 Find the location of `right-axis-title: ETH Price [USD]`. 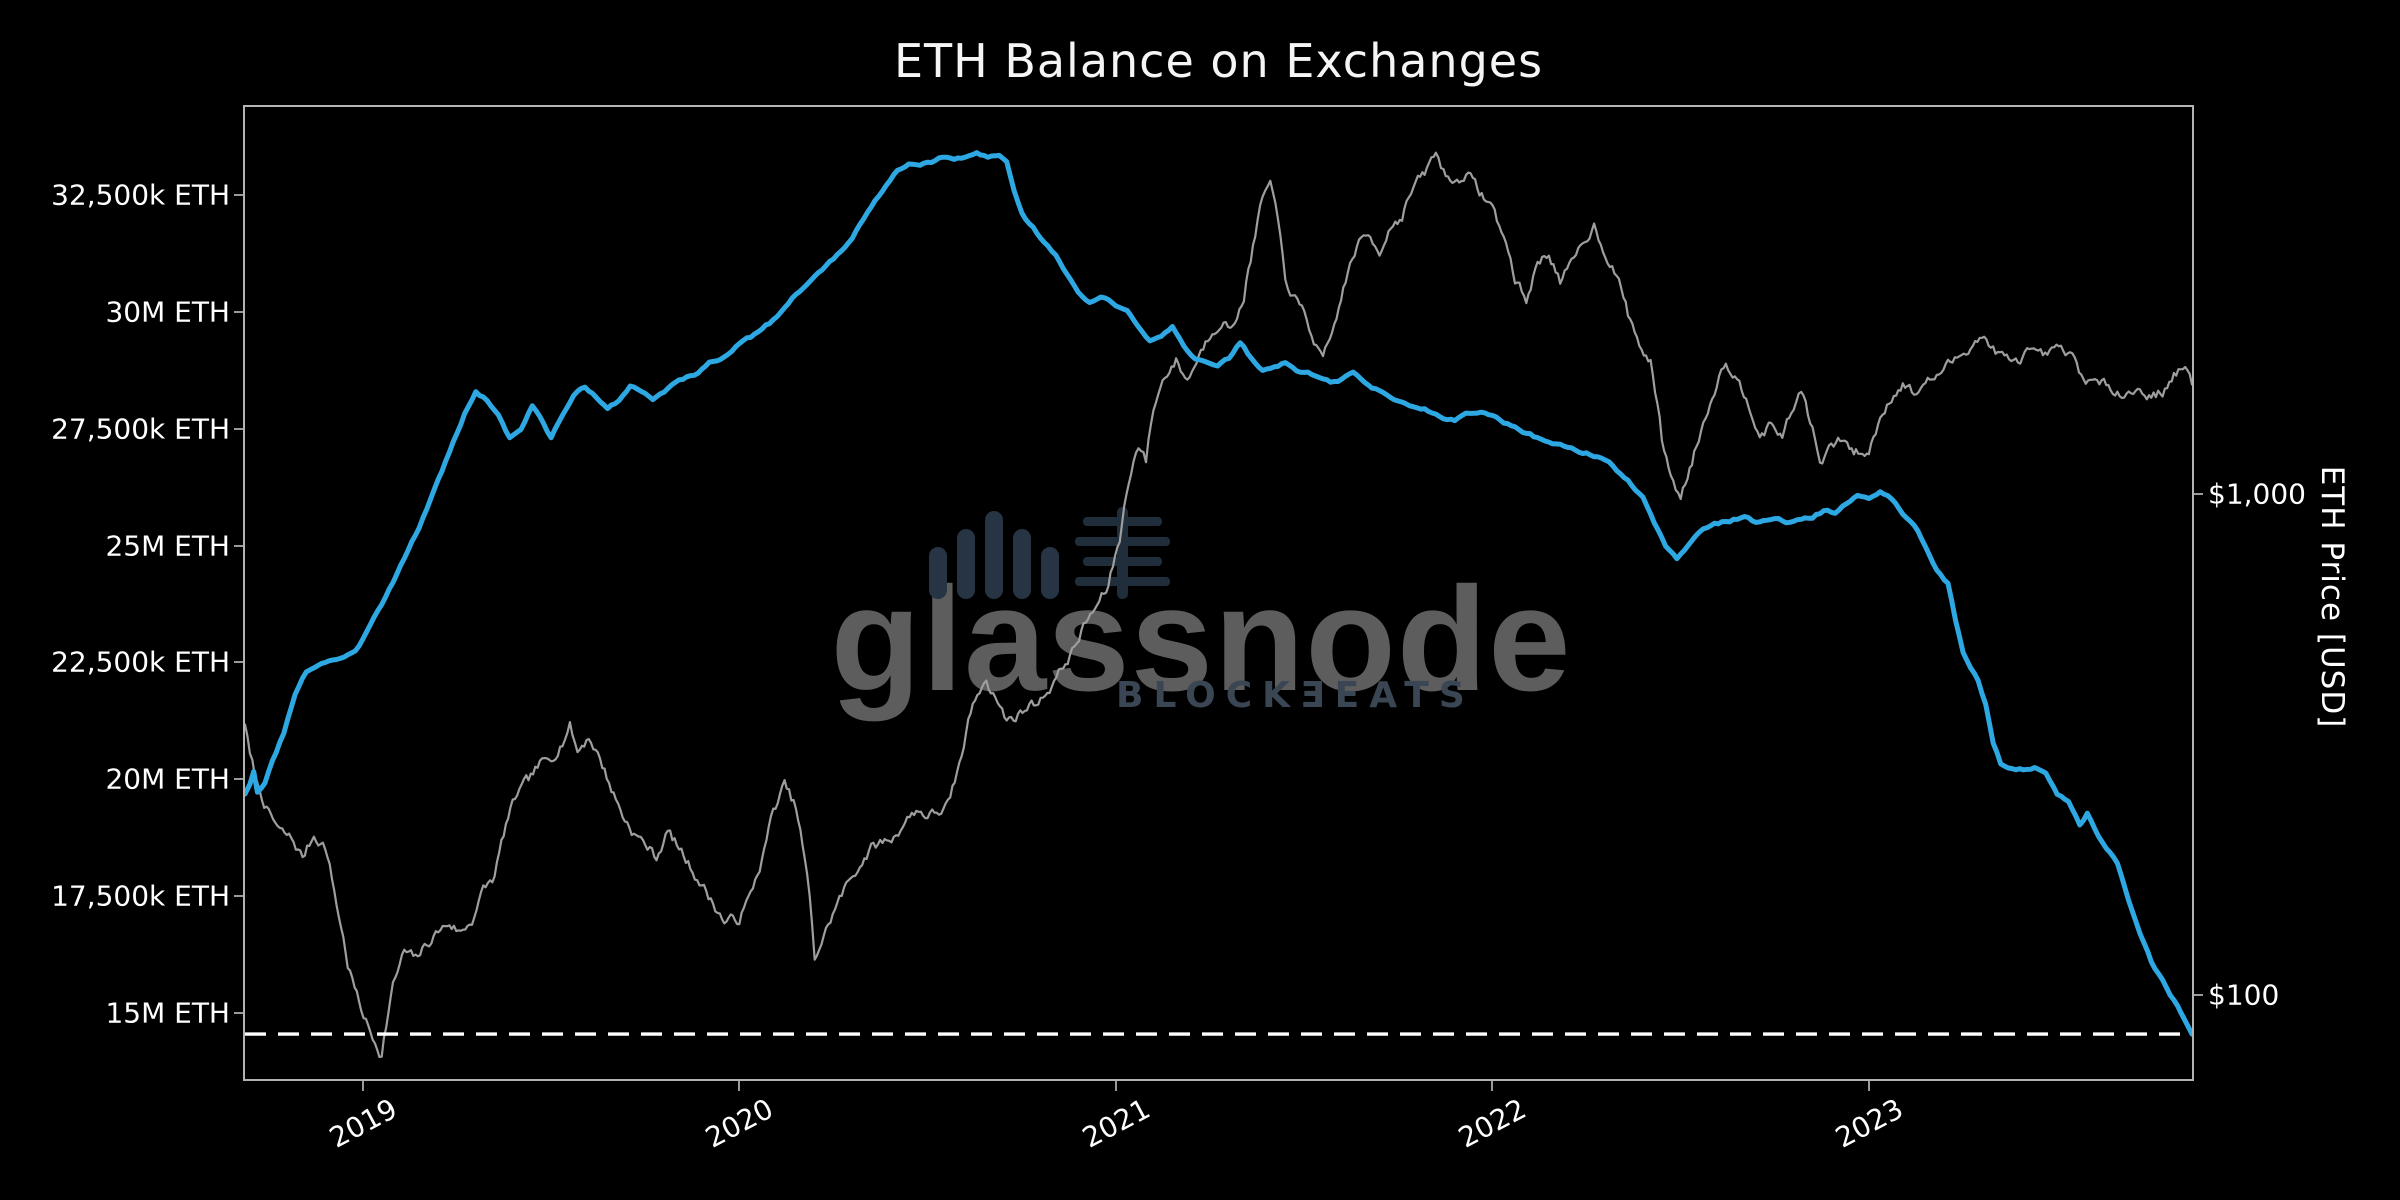

right-axis-title: ETH Price [USD] is located at coordinates (2332, 597).